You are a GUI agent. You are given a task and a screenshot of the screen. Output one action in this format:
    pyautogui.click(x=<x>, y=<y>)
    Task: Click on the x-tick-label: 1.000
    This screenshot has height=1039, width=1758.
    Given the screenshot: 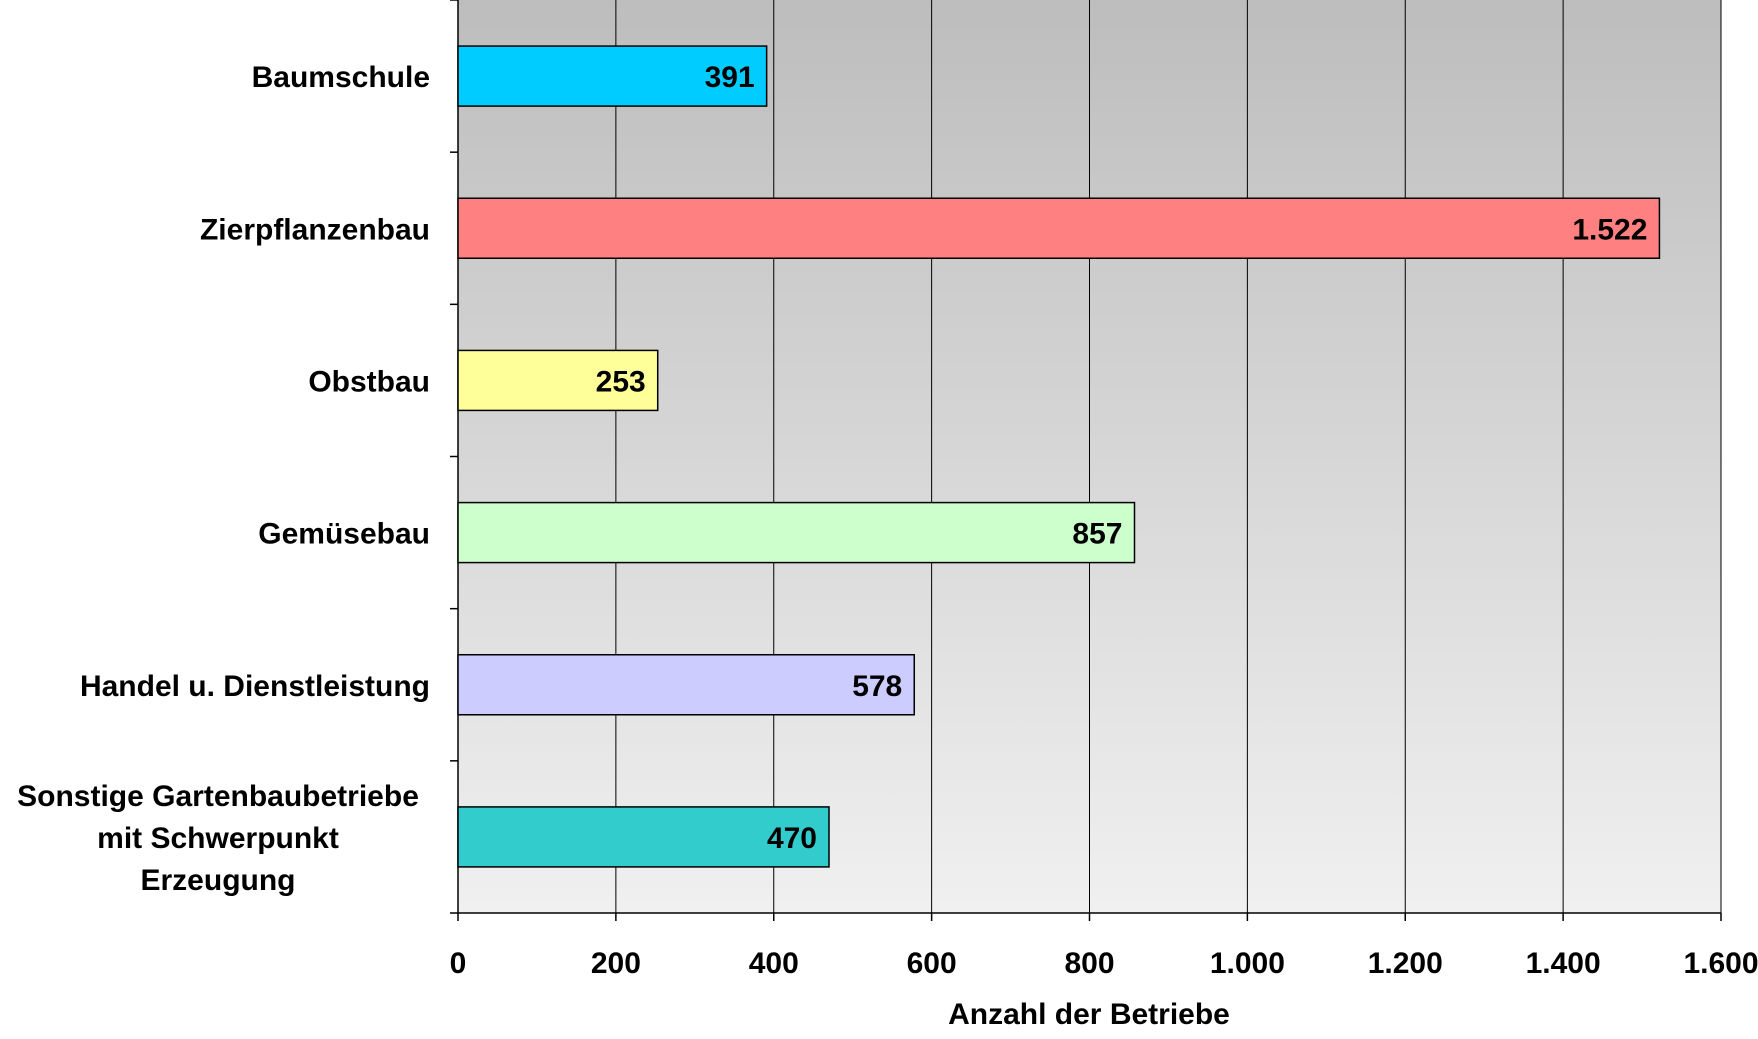 What is the action you would take?
    pyautogui.click(x=1247, y=963)
    